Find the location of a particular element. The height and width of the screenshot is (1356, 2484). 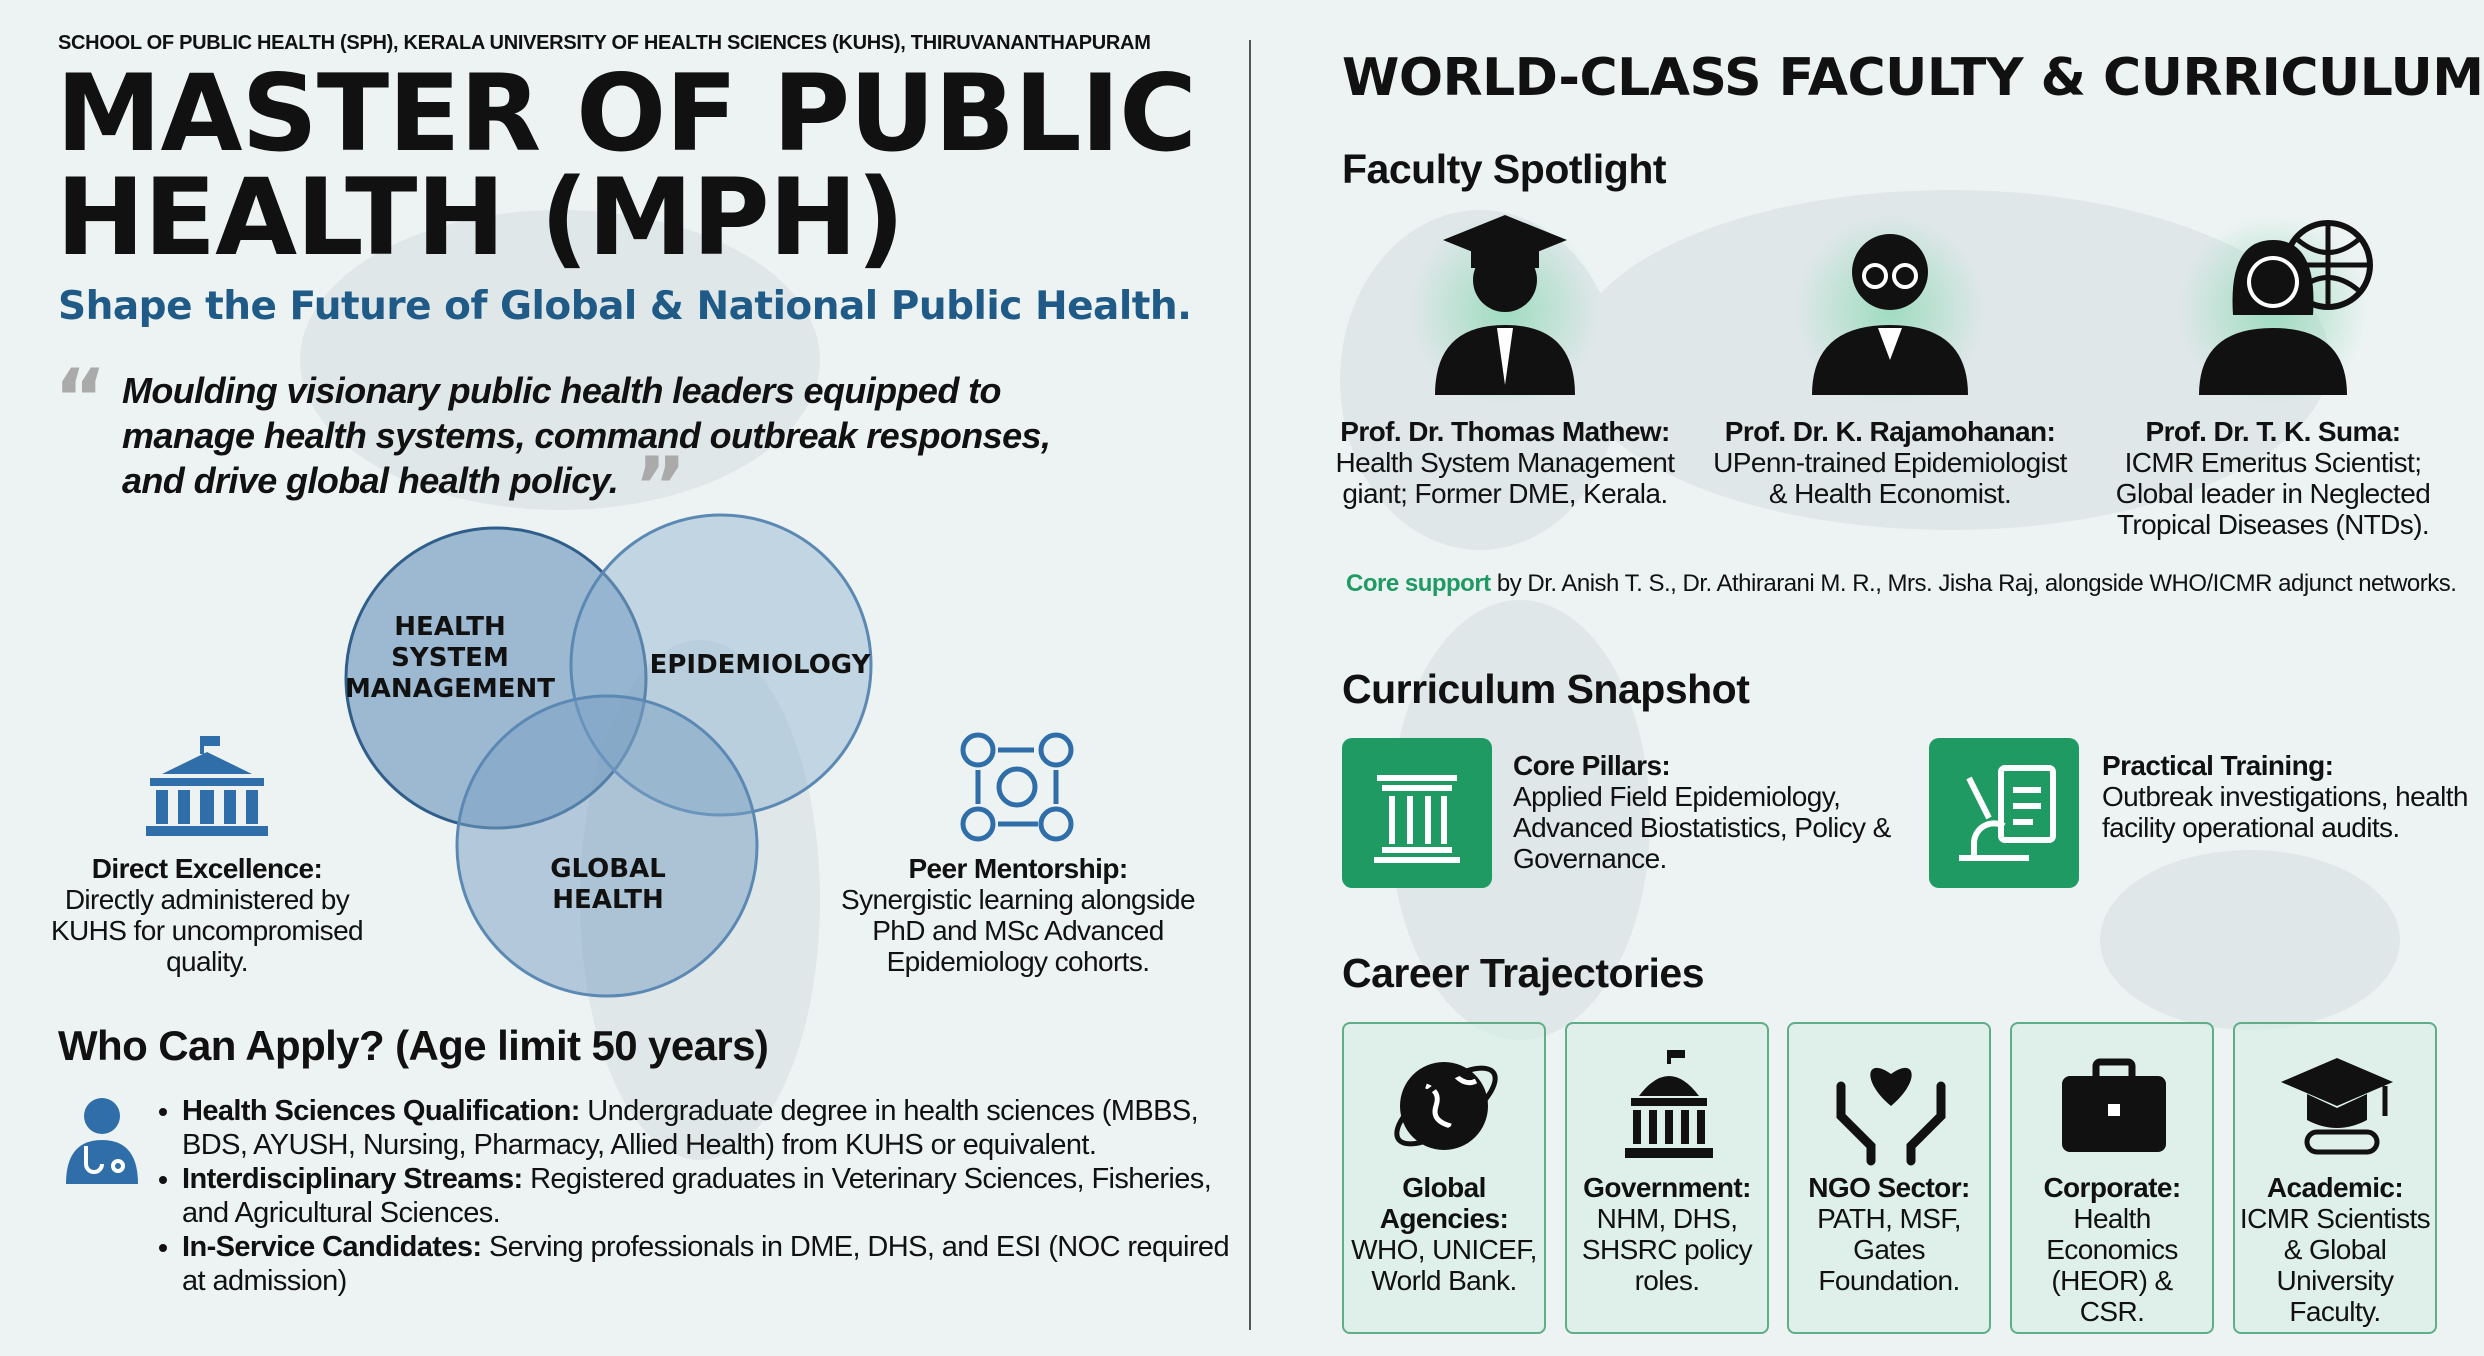

training-icon-box is located at coordinates (2004, 813).